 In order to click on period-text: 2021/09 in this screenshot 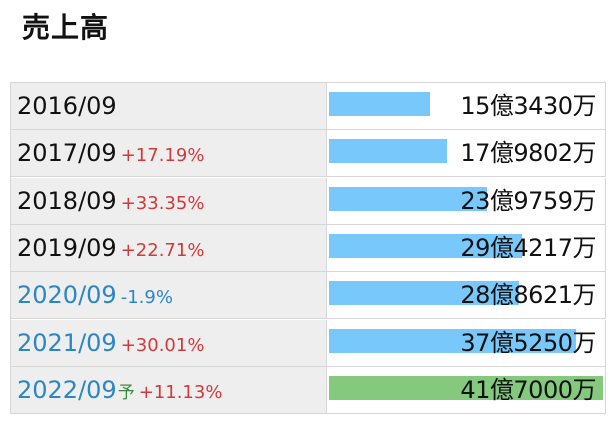, I will do `click(67, 343)`.